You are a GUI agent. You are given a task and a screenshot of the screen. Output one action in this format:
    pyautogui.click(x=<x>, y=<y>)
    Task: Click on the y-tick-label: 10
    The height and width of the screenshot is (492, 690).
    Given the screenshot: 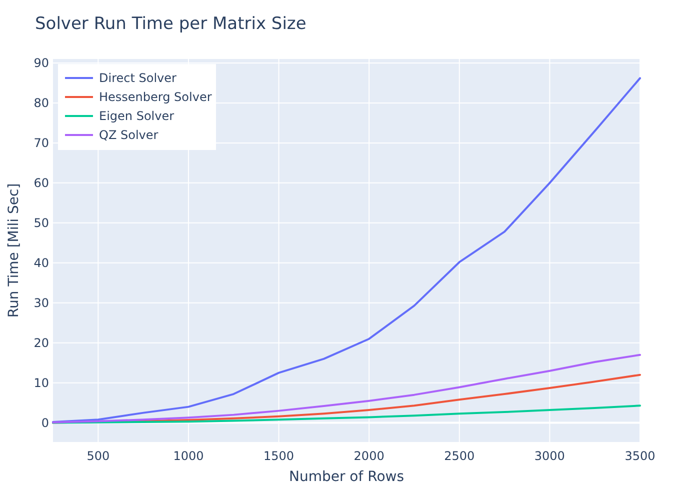 What is the action you would take?
    pyautogui.click(x=41, y=383)
    